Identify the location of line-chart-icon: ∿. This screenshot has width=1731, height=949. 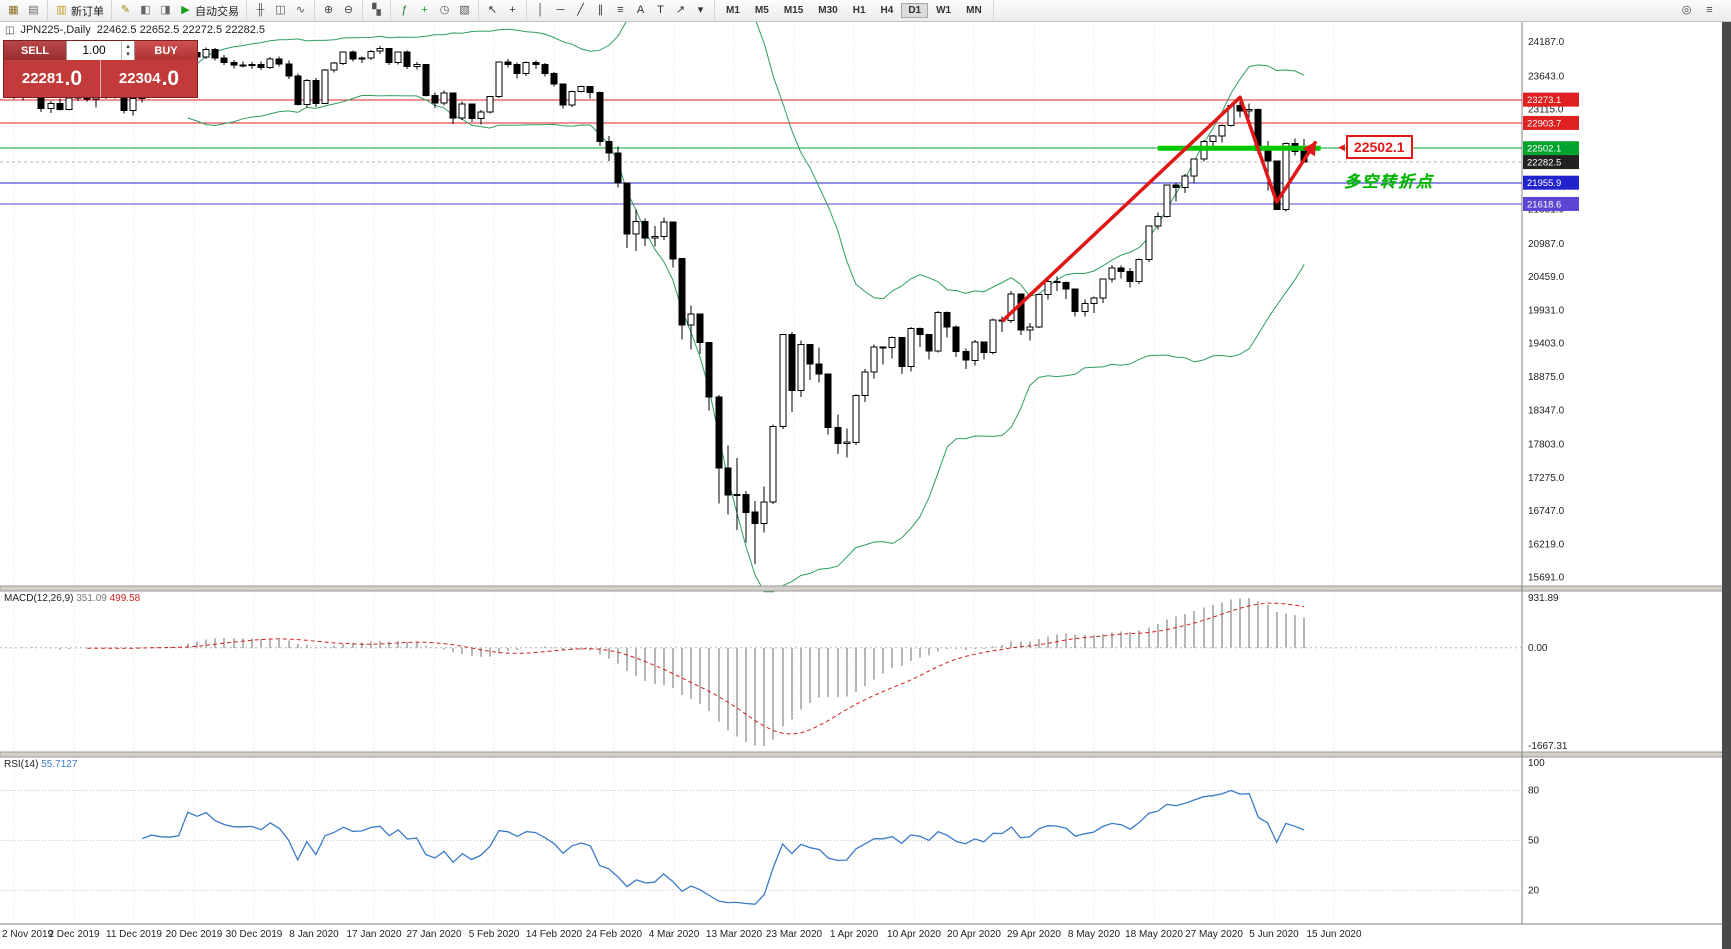
(300, 10).